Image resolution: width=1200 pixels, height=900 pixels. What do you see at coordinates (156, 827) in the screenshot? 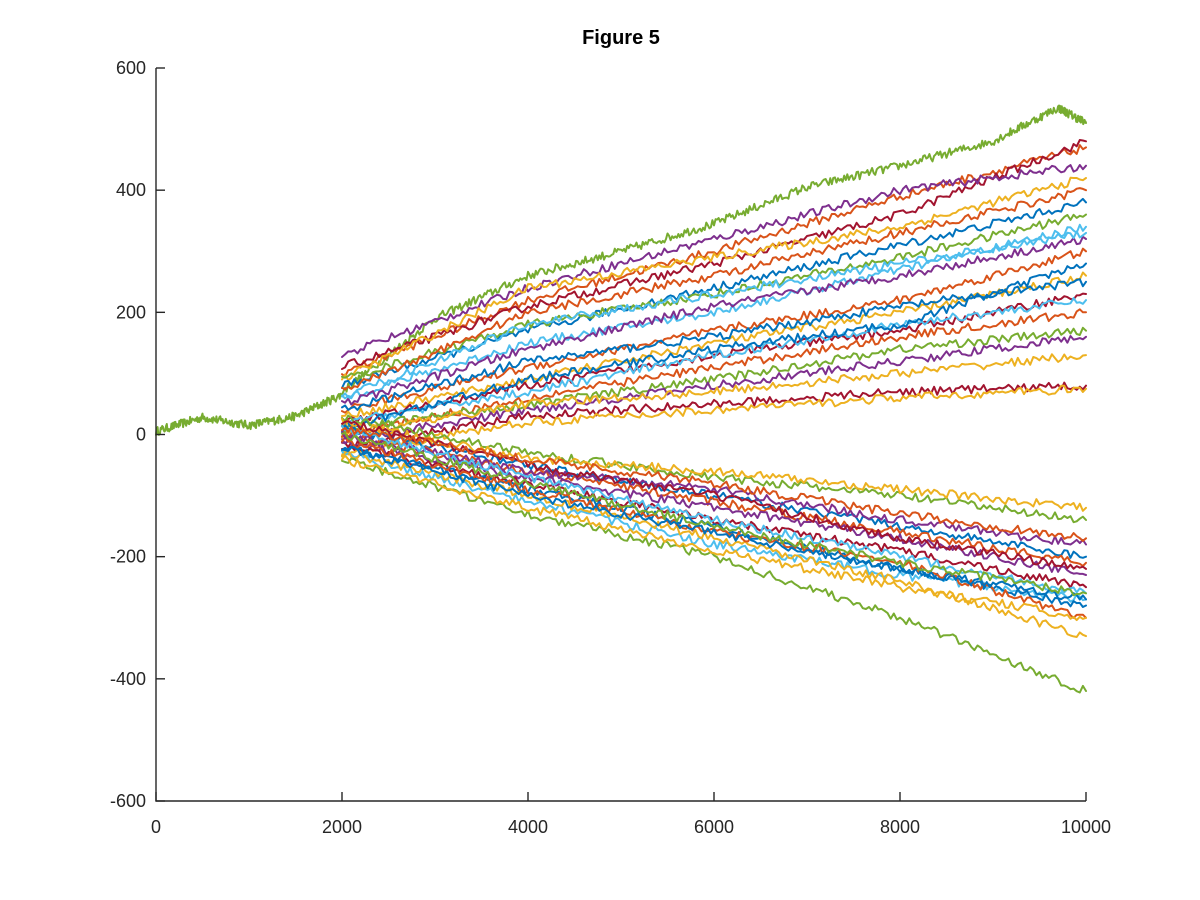
I see `x-tick-label-0: 0` at bounding box center [156, 827].